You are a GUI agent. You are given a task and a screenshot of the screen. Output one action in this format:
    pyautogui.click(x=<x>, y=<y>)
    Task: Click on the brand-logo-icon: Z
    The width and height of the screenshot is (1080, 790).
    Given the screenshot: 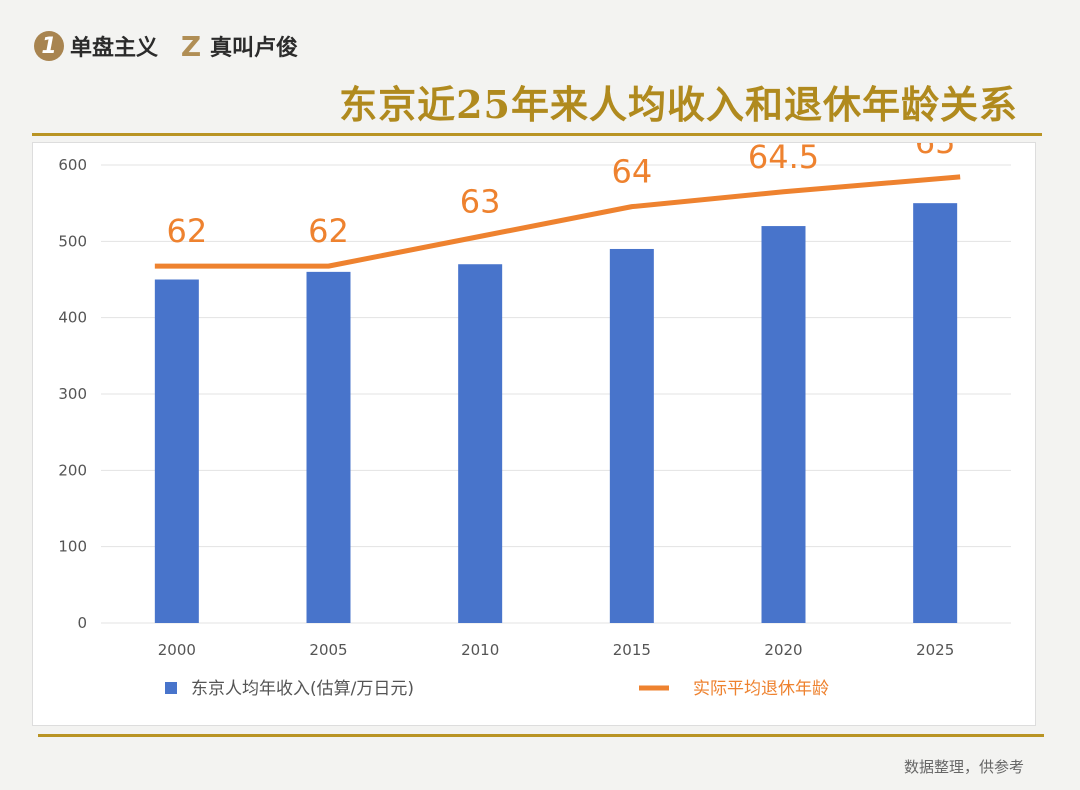 What is the action you would take?
    pyautogui.click(x=191, y=46)
    